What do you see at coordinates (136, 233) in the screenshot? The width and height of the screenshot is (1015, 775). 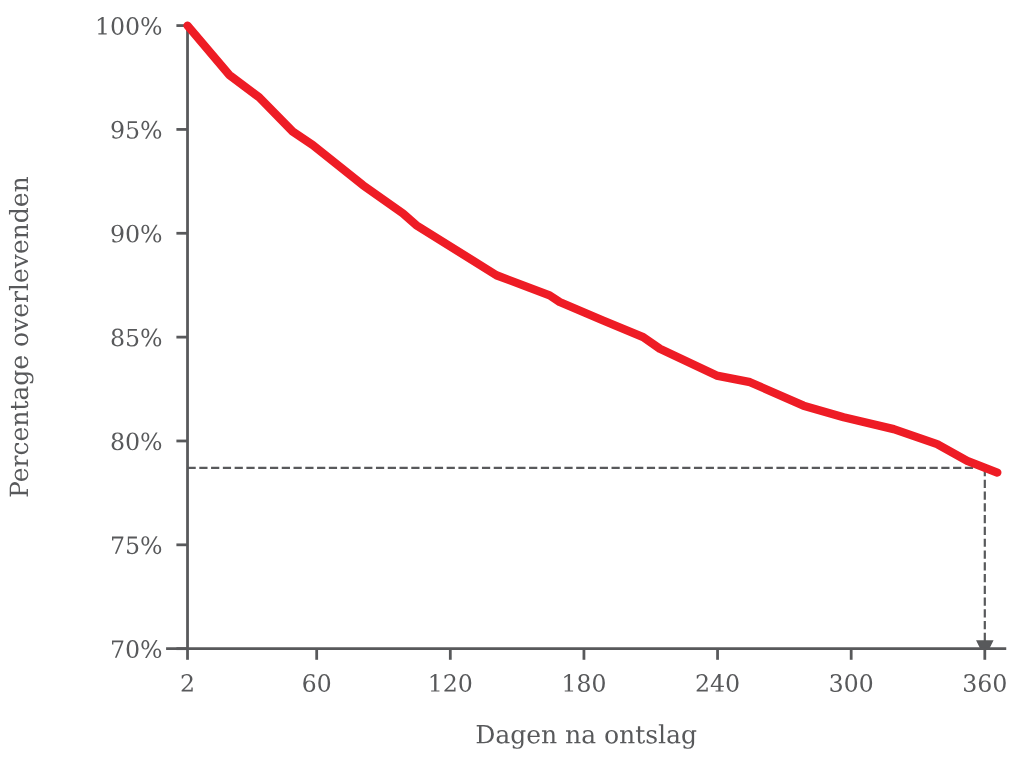 I see `y-tick-label: 90%` at bounding box center [136, 233].